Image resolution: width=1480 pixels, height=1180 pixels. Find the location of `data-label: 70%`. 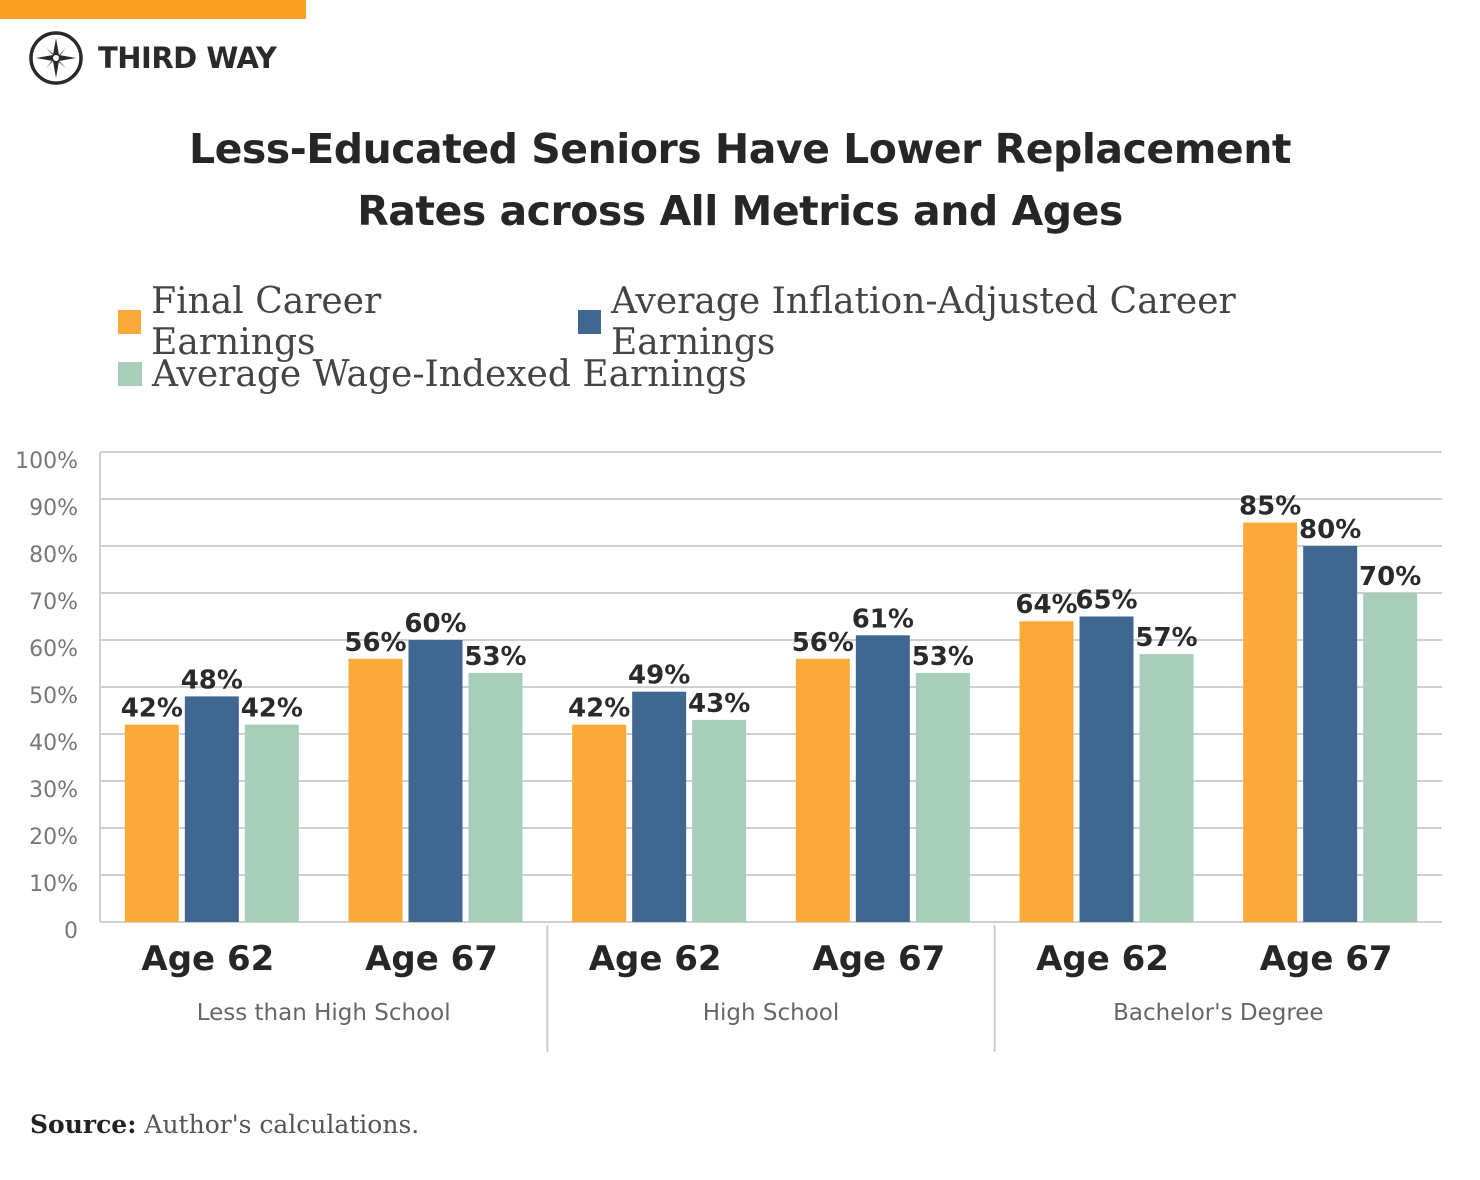

data-label: 70% is located at coordinates (1390, 577).